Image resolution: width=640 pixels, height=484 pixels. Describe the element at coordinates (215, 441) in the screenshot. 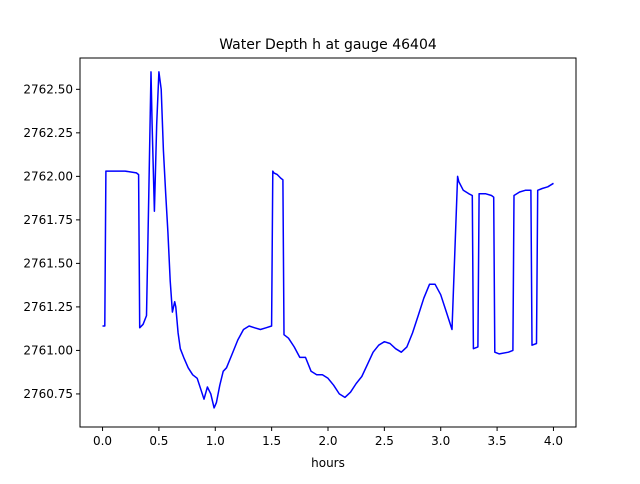

I see `x-tick-label: 1.0` at that location.